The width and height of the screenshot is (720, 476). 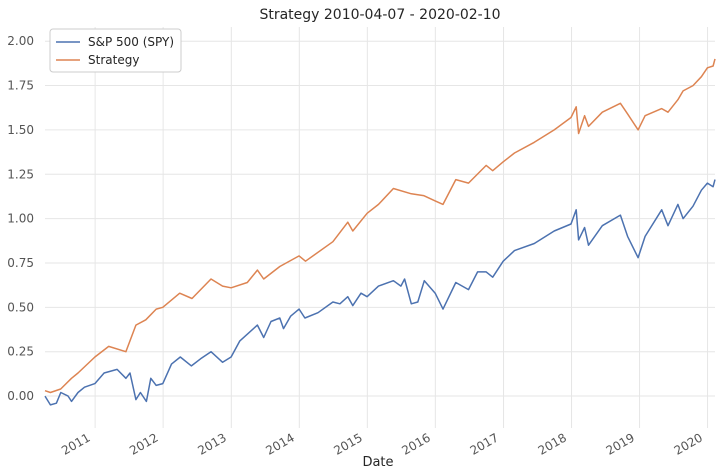 What do you see at coordinates (20, 263) in the screenshot?
I see `y-tick-label: 0.75` at bounding box center [20, 263].